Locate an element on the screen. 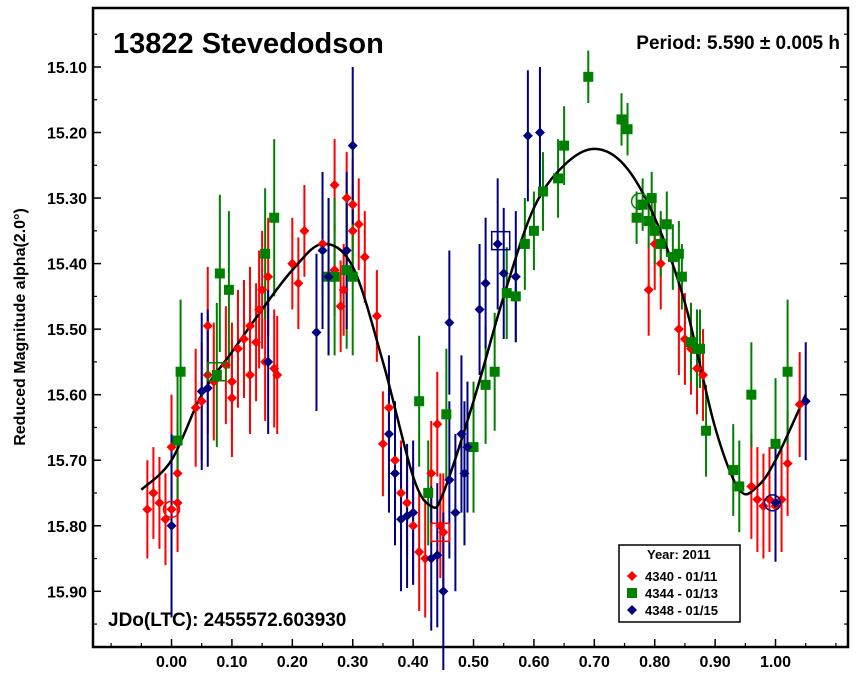  y-tick-label: 15.30 is located at coordinates (67, 199).